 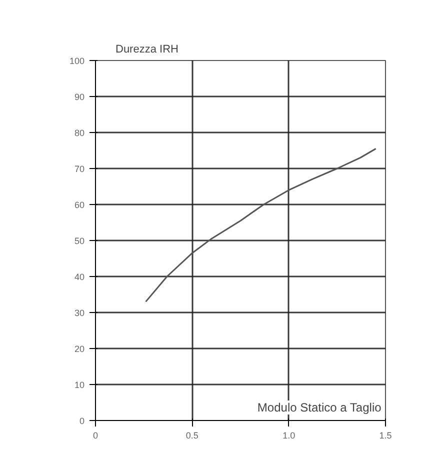 I want to click on y-tick-label: 20, so click(x=79, y=349).